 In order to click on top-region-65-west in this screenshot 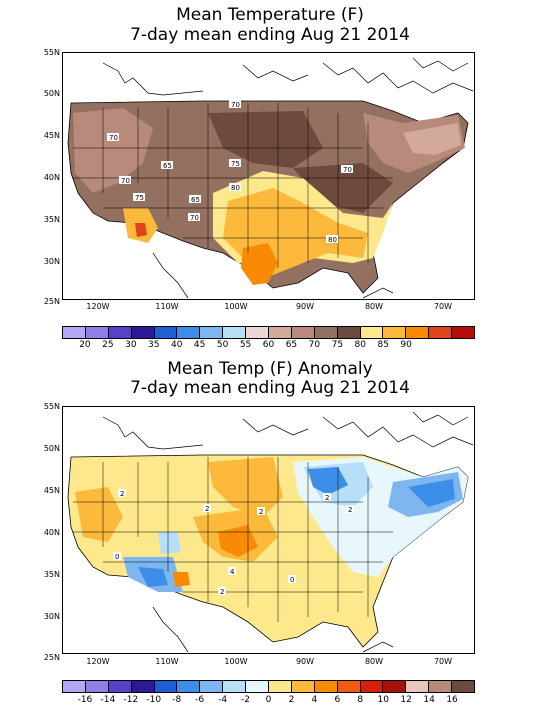, I will do `click(113, 150)`.